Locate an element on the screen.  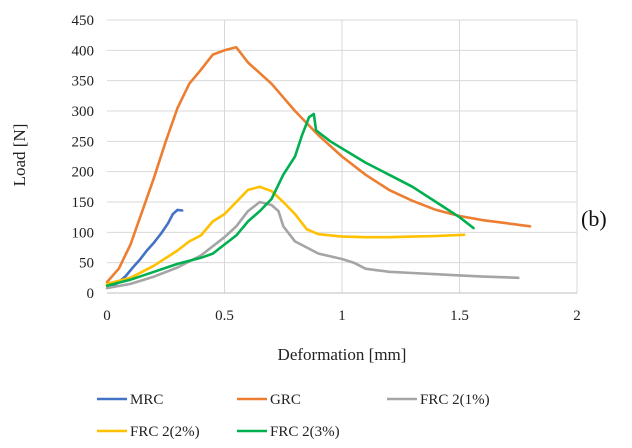
y-tick-label: 300 is located at coordinates (83, 112).